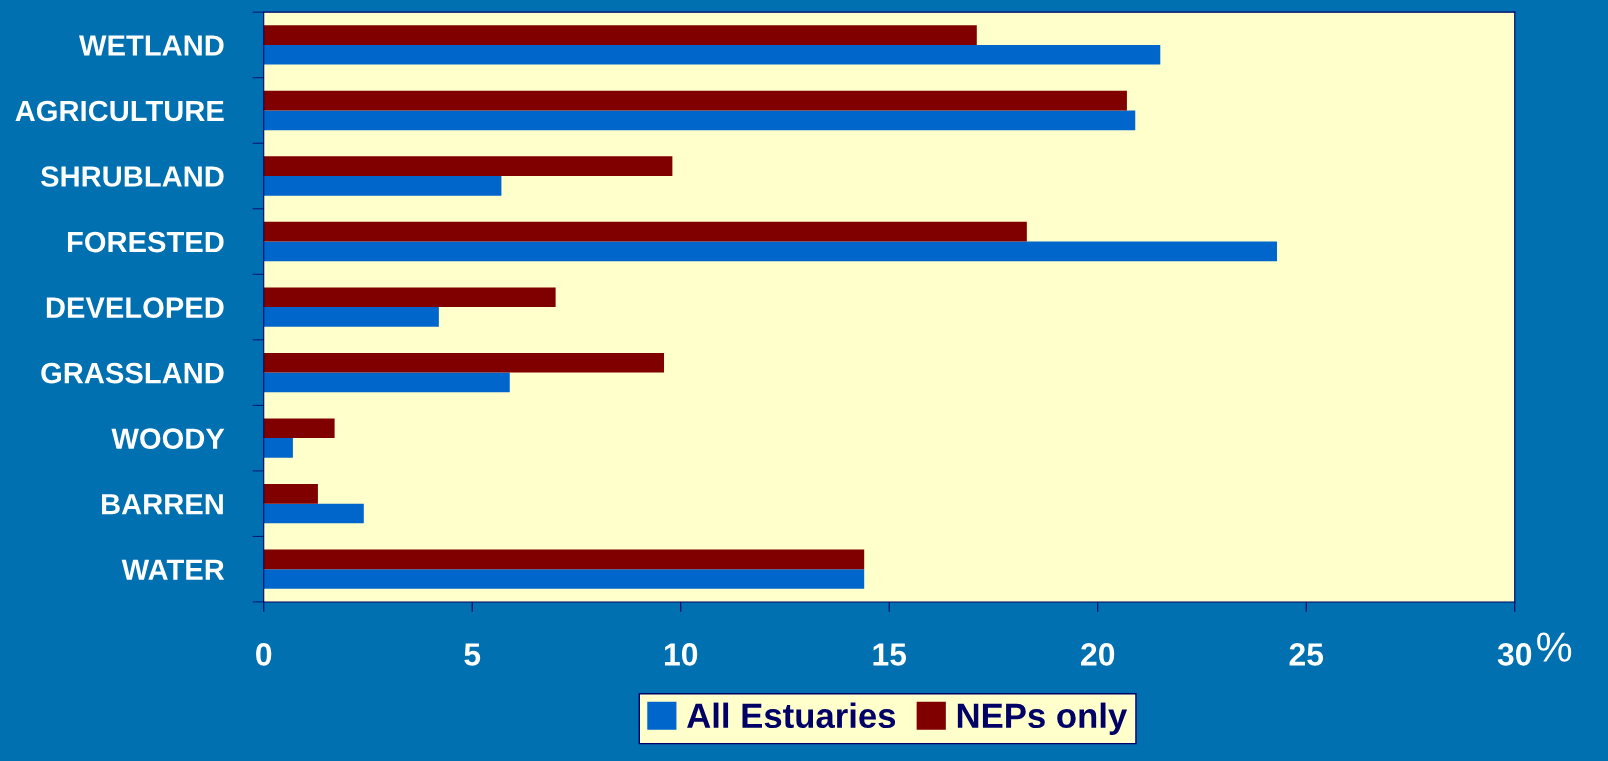 This screenshot has height=761, width=1608. I want to click on y-tick-label: WOODY, so click(168, 438).